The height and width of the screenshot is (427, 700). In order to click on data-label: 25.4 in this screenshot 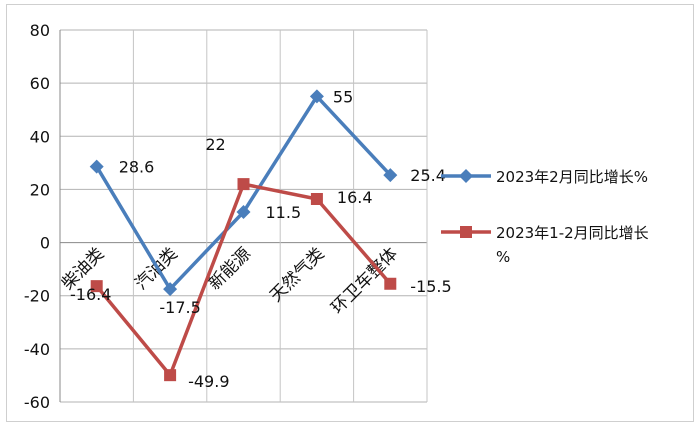, I will do `click(428, 175)`.